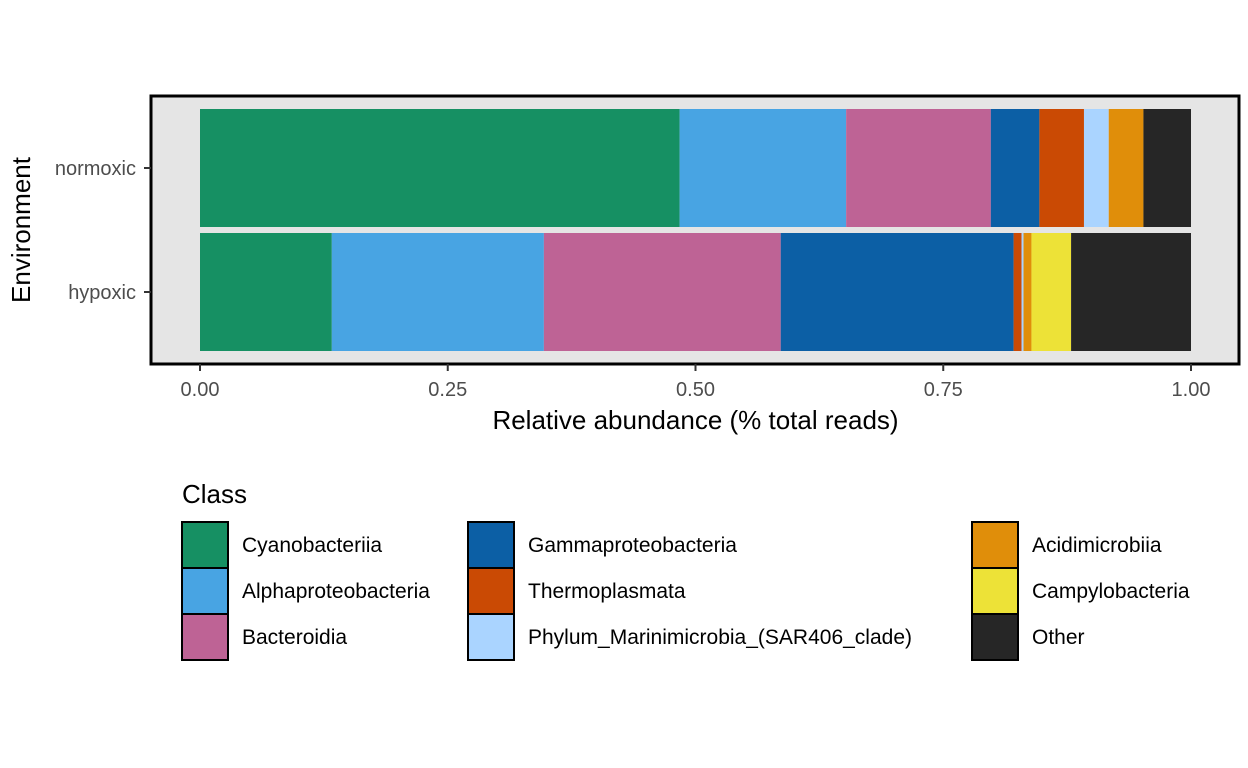 The image size is (1248, 768). What do you see at coordinates (695, 390) in the screenshot?
I see `x-tick-label: 0.50` at bounding box center [695, 390].